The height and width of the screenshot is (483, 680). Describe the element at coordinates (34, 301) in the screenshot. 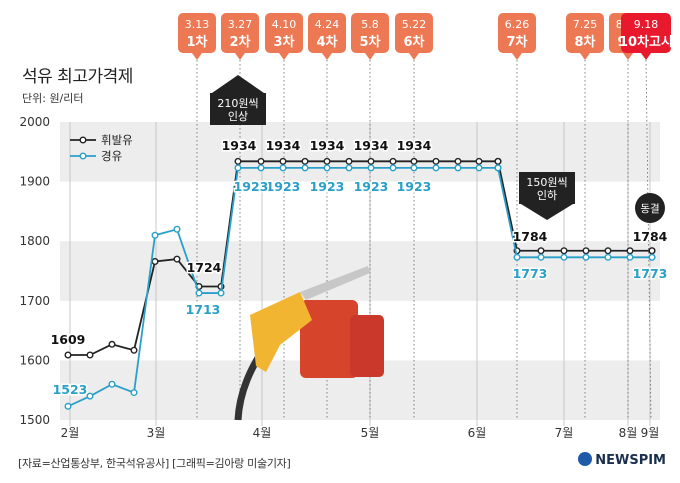

I see `y-tick-label: 1700` at that location.